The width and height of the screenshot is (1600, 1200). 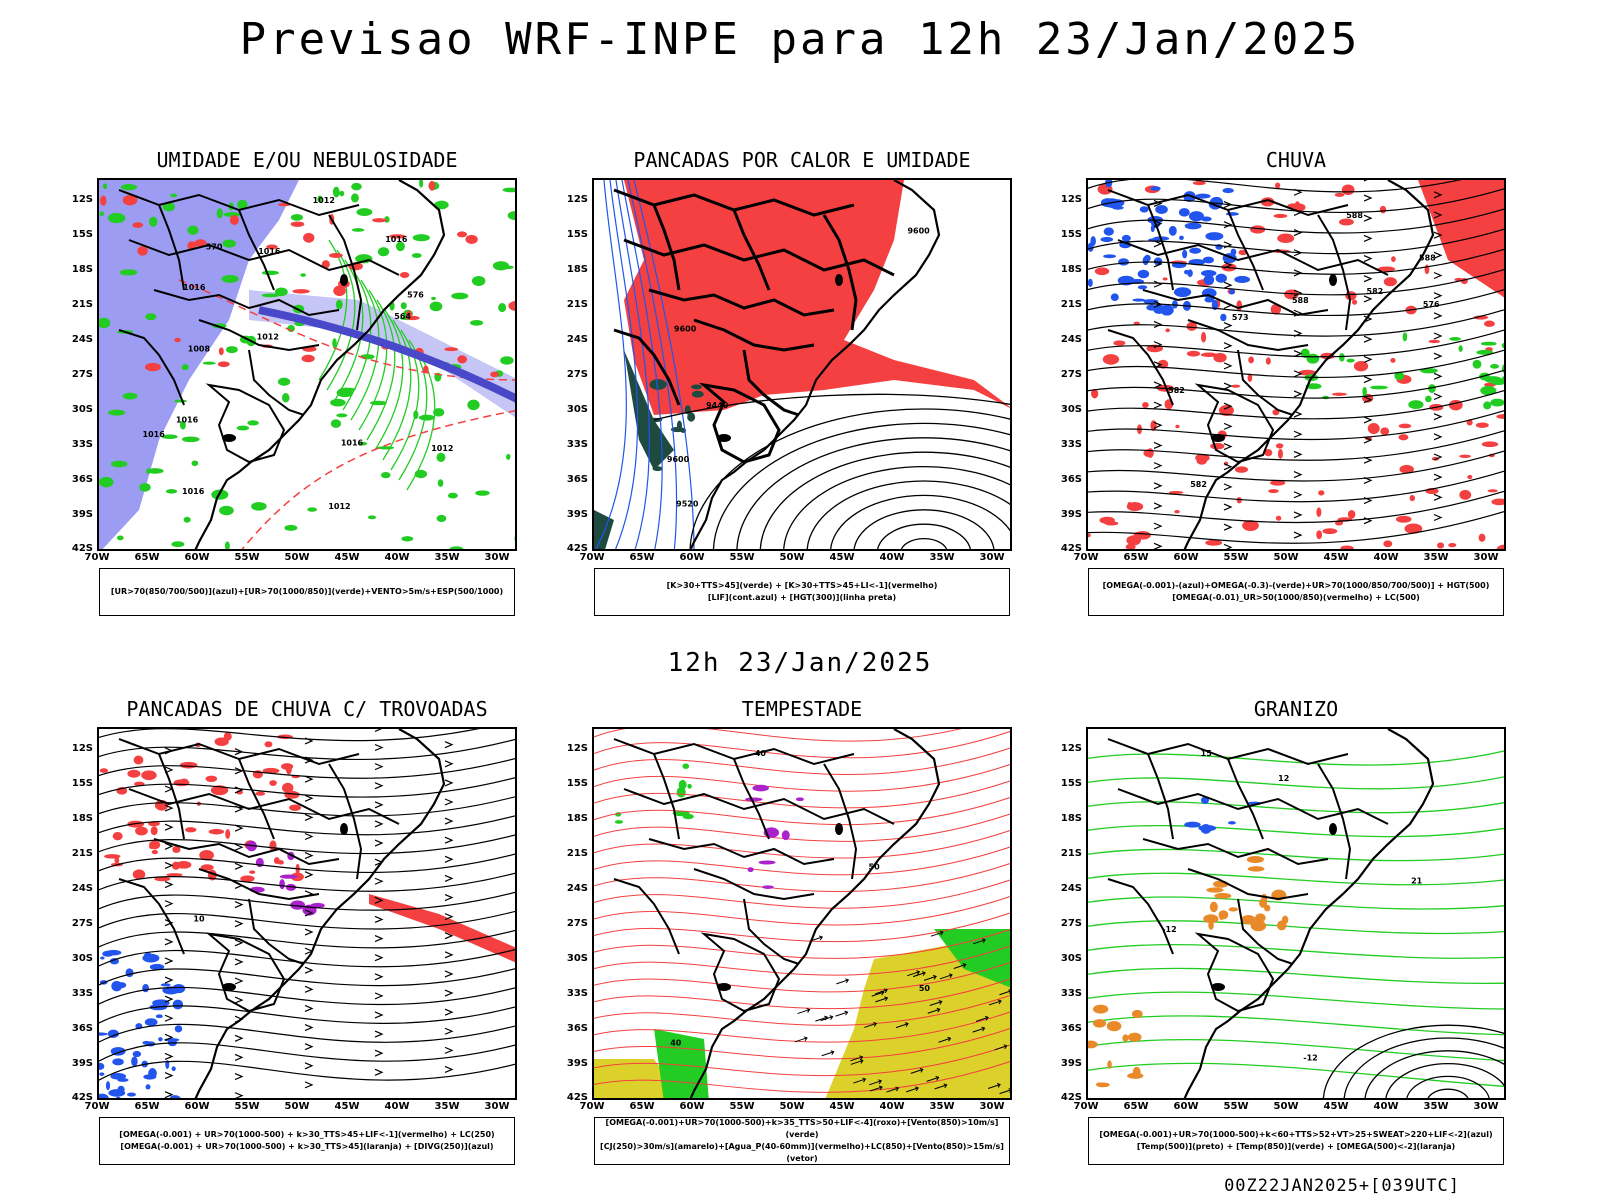 What do you see at coordinates (1236, 1106) in the screenshot?
I see `longitude-tick: 55W` at bounding box center [1236, 1106].